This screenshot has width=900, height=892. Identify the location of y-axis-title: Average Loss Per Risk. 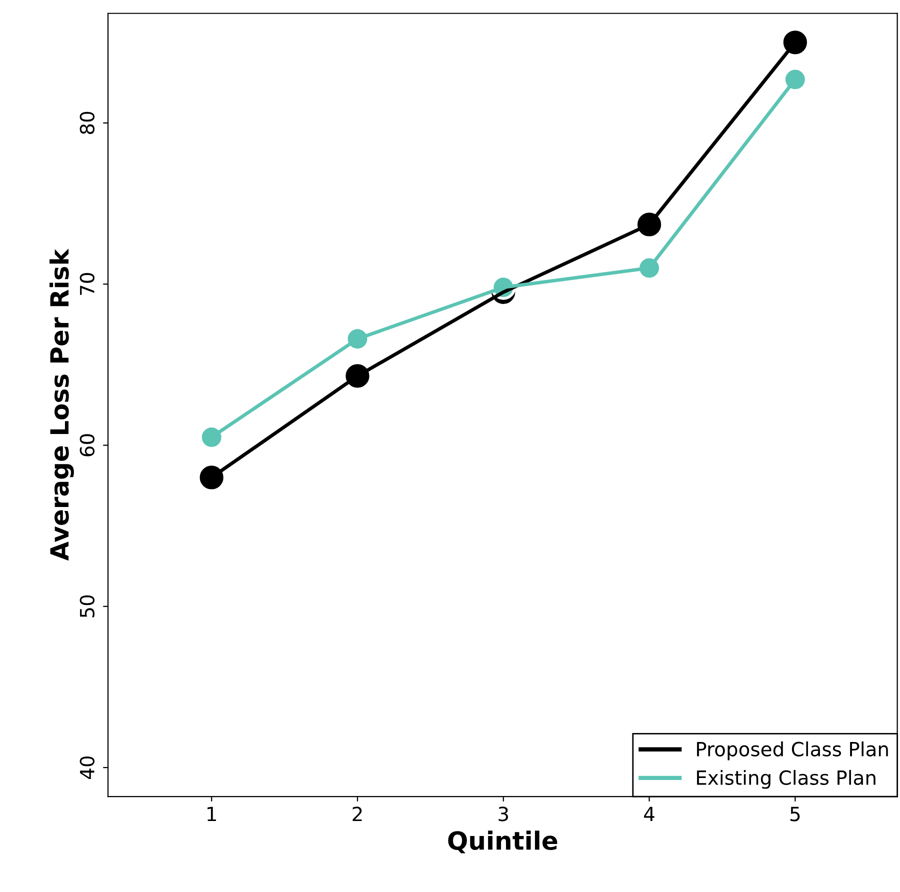
(62, 404).